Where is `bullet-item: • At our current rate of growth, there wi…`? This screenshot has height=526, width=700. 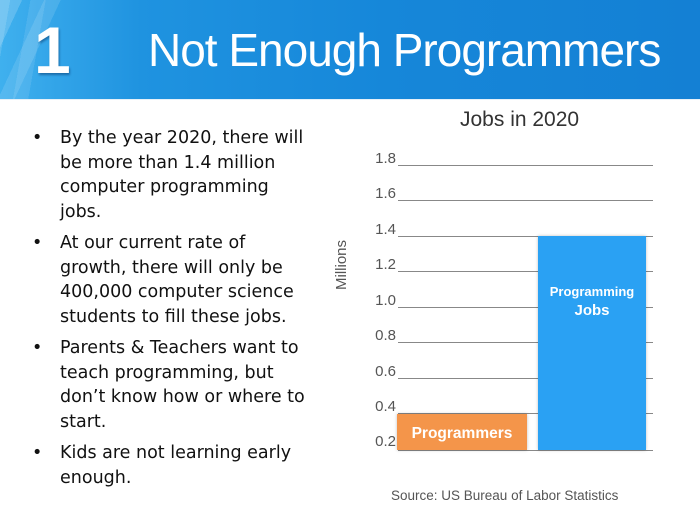
bullet-item: • At our current rate of growth, there wi… is located at coordinates (163, 280).